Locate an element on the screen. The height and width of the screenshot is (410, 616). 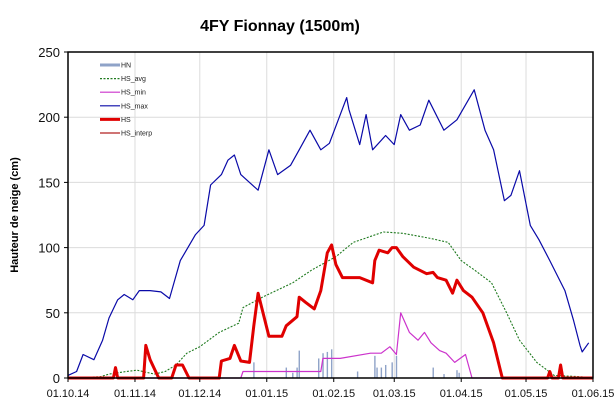
x-tick-label: 01.02.15 is located at coordinates (333, 394).